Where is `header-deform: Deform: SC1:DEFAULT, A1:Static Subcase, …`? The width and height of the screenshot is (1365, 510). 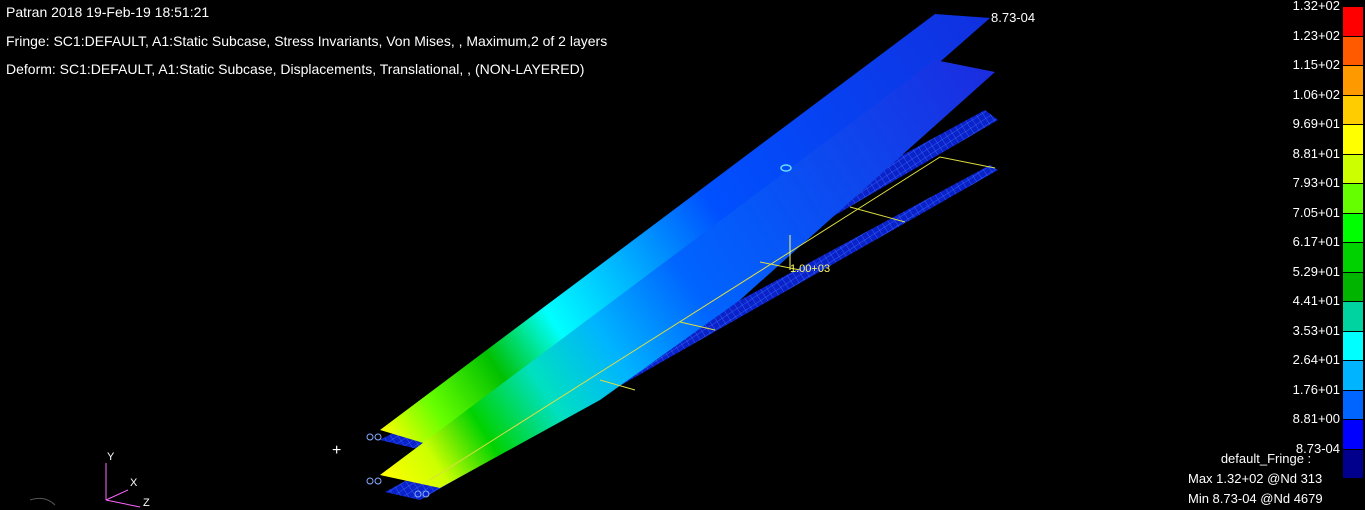
header-deform: Deform: SC1:DEFAULT, A1:Static Subcase, … is located at coordinates (295, 69).